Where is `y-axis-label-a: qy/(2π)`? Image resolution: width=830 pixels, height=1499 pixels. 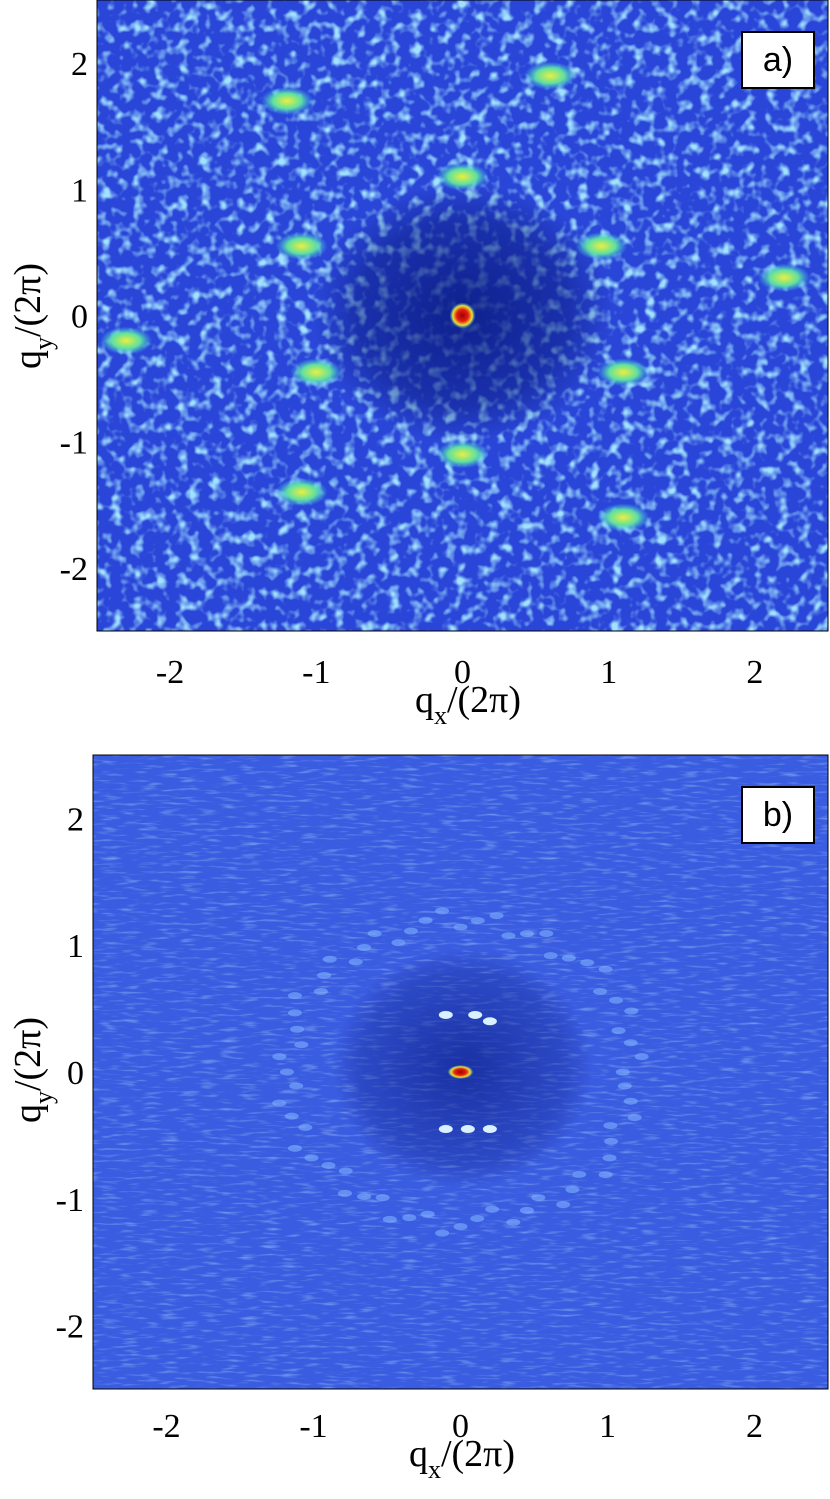
y-axis-label-a: qy/(2π) is located at coordinates (32, 316).